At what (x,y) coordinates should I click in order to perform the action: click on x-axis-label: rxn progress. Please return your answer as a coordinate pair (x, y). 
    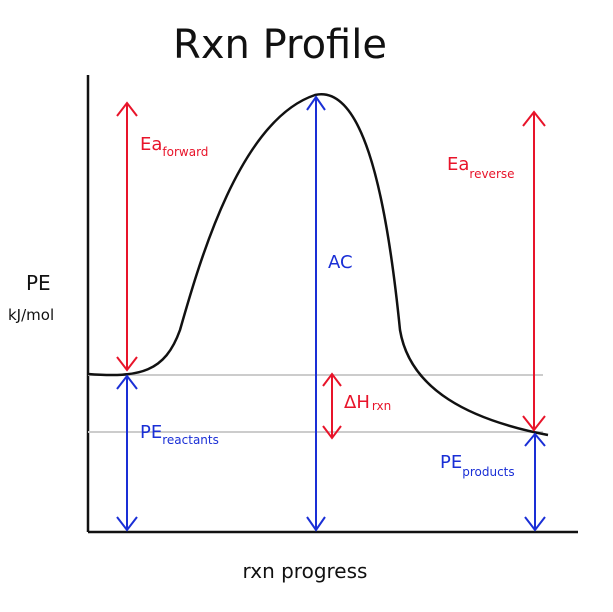
    Looking at the image, I should click on (305, 571).